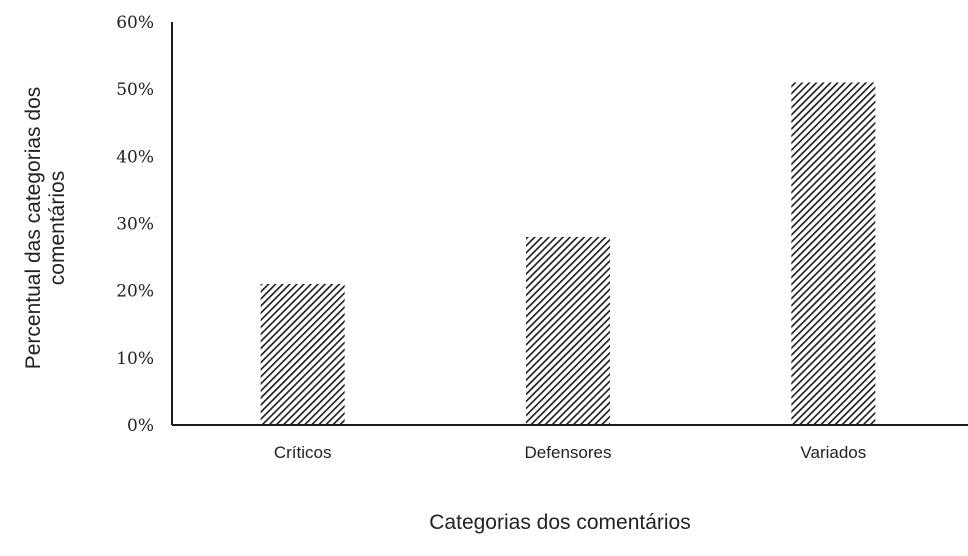  What do you see at coordinates (559, 522) in the screenshot?
I see `x-axis-title: Categorias dos comentários` at bounding box center [559, 522].